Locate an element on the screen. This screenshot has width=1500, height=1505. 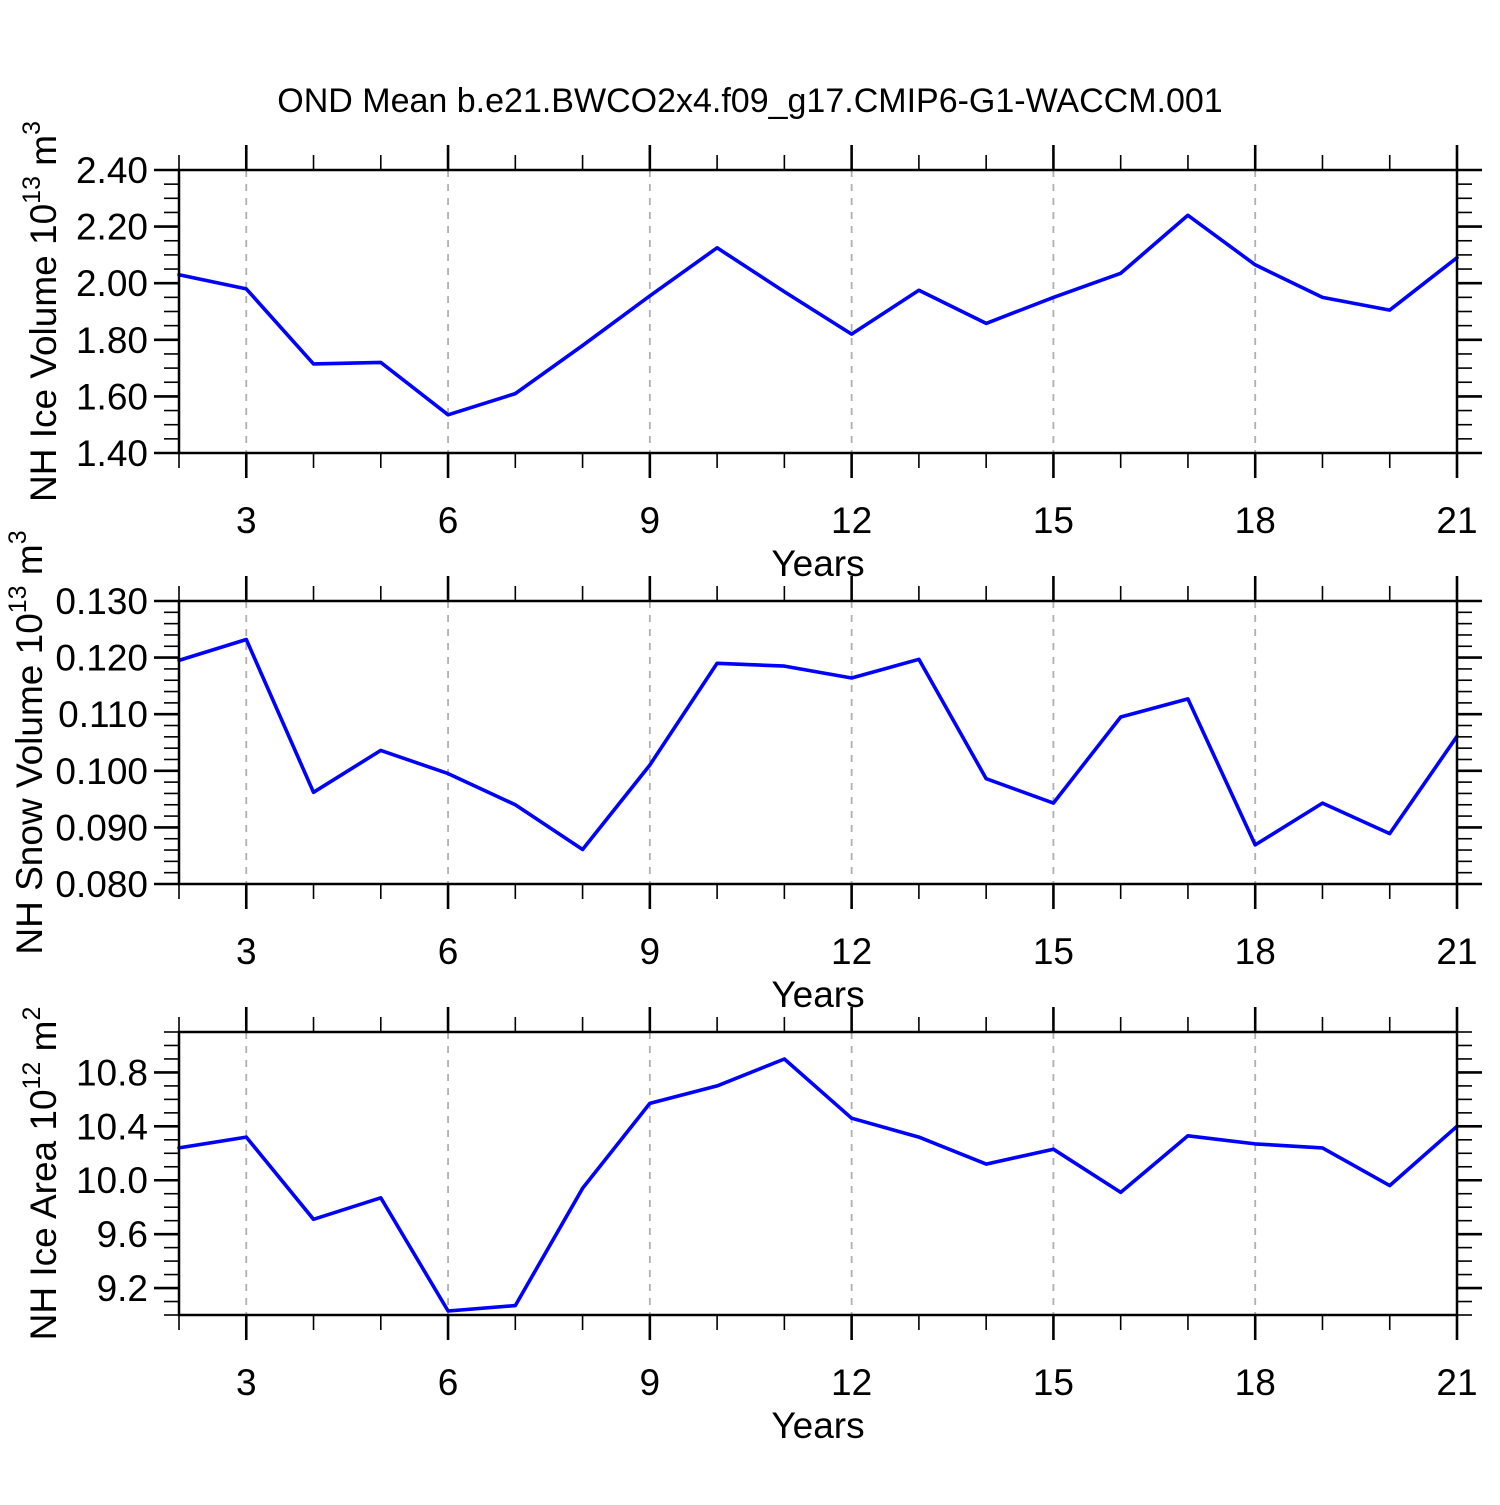
y-tick-label: 10.4 is located at coordinates (112, 1126).